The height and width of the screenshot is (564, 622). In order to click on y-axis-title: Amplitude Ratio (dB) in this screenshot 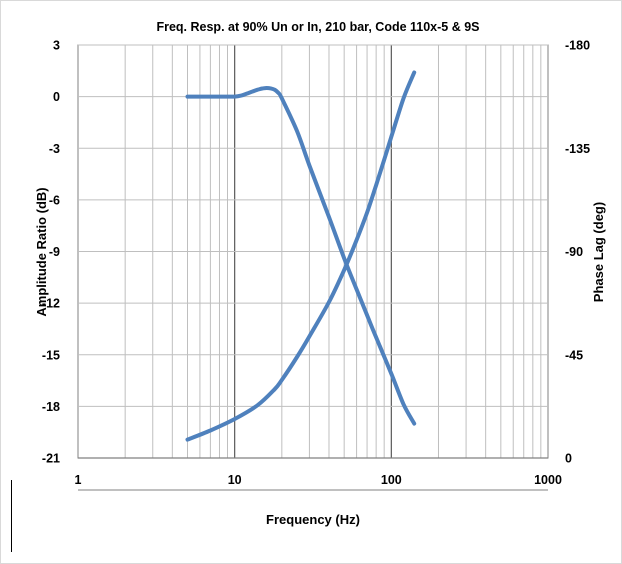, I will do `click(41, 251)`.